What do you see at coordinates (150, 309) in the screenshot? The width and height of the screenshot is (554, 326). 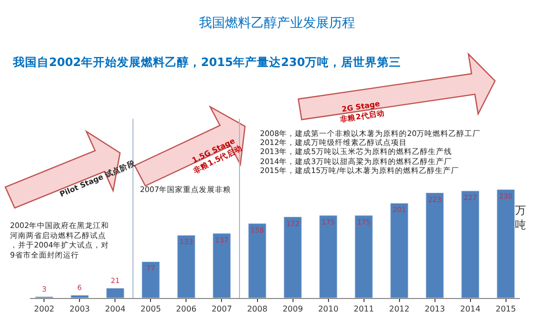 I see `x-tick-label: 2005` at bounding box center [150, 309].